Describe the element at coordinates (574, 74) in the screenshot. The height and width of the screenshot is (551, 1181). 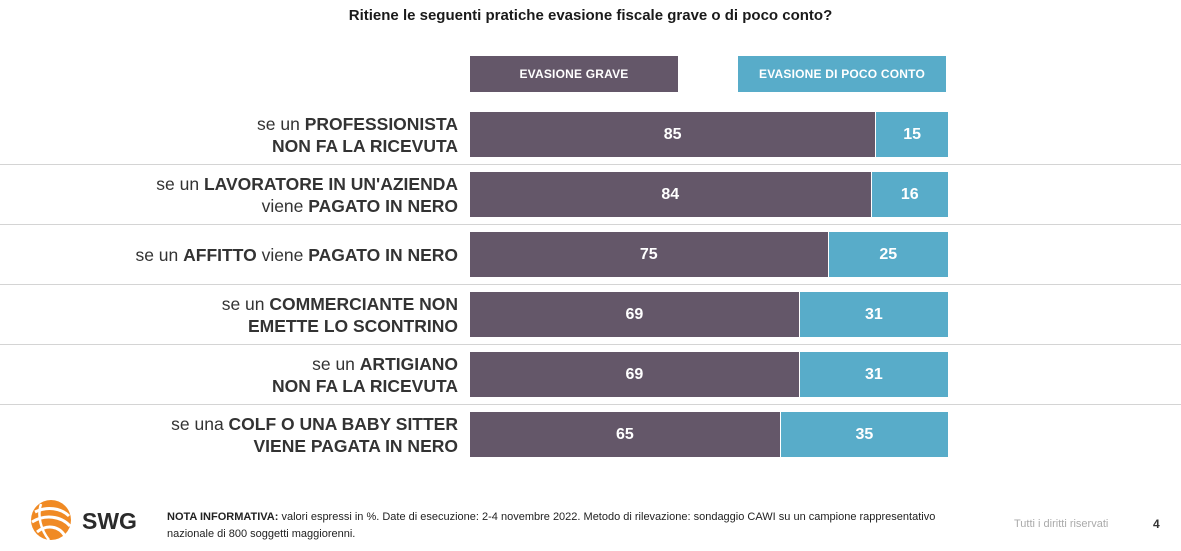
I see `legend-evasione-grave: EVASIONE GRAVE` at that location.